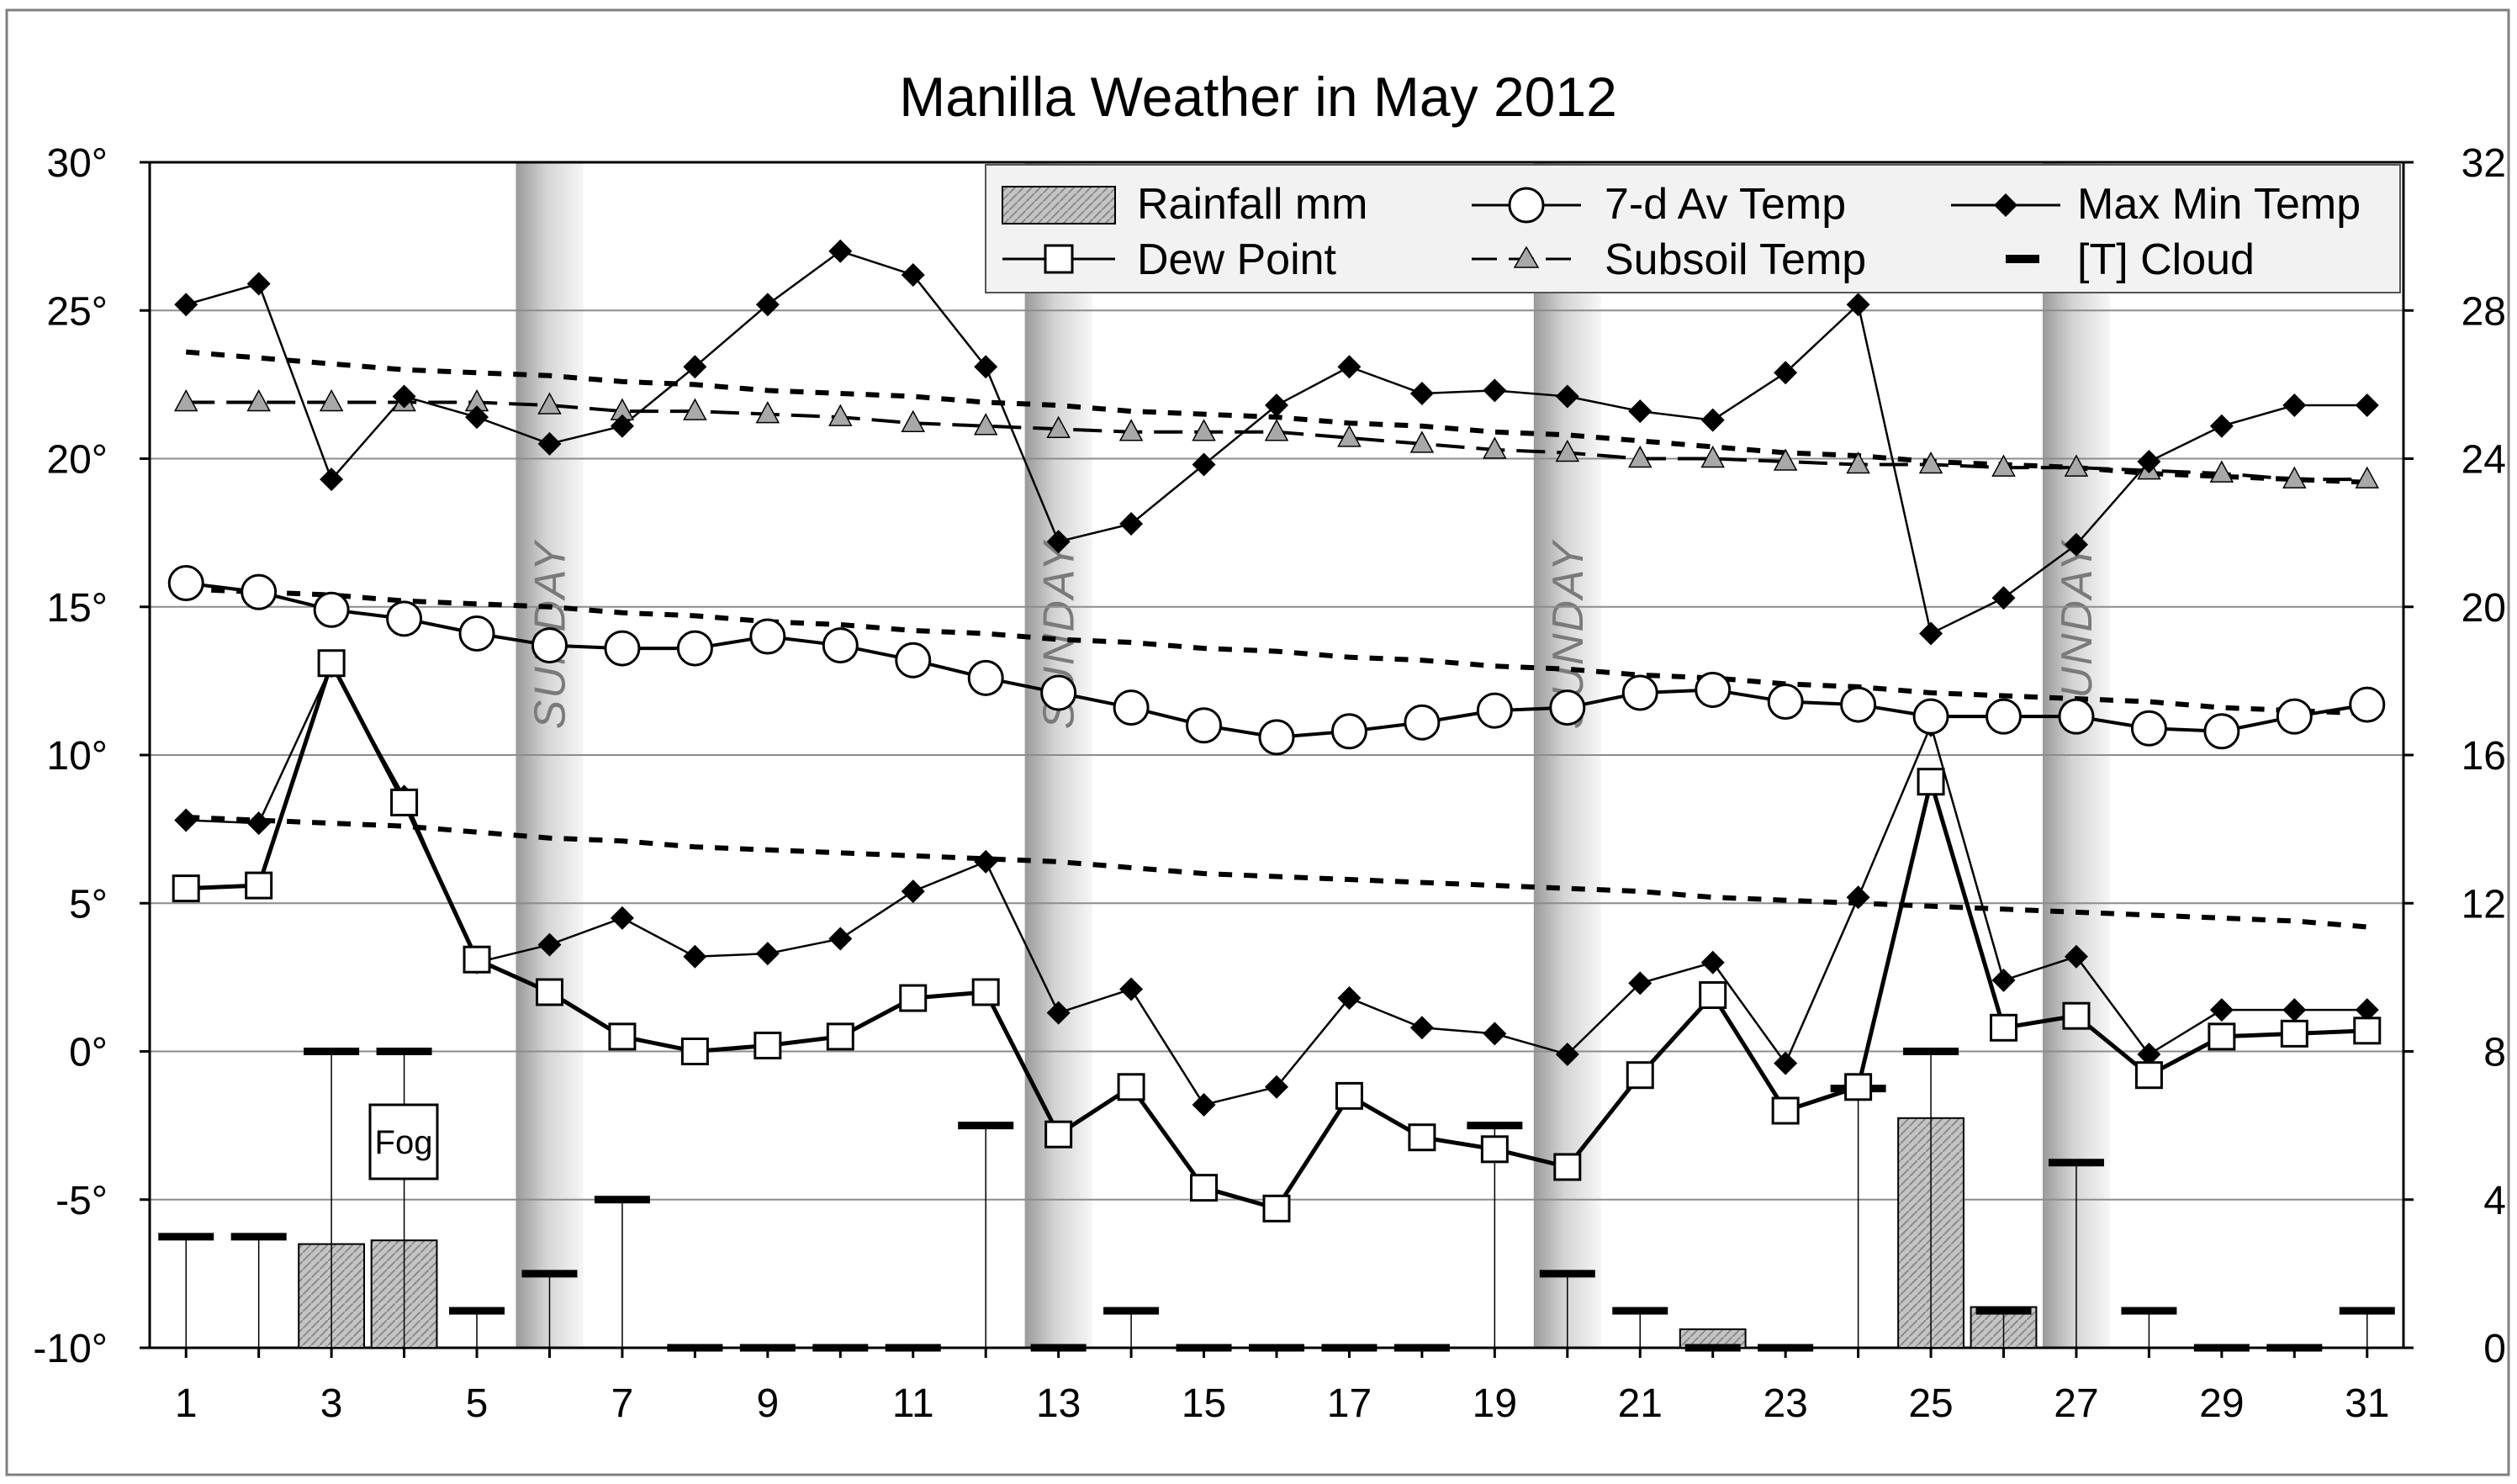 This screenshot has width=2517, height=1484. Describe the element at coordinates (77, 460) in the screenshot. I see `y-tick-label-left: 20°` at that location.